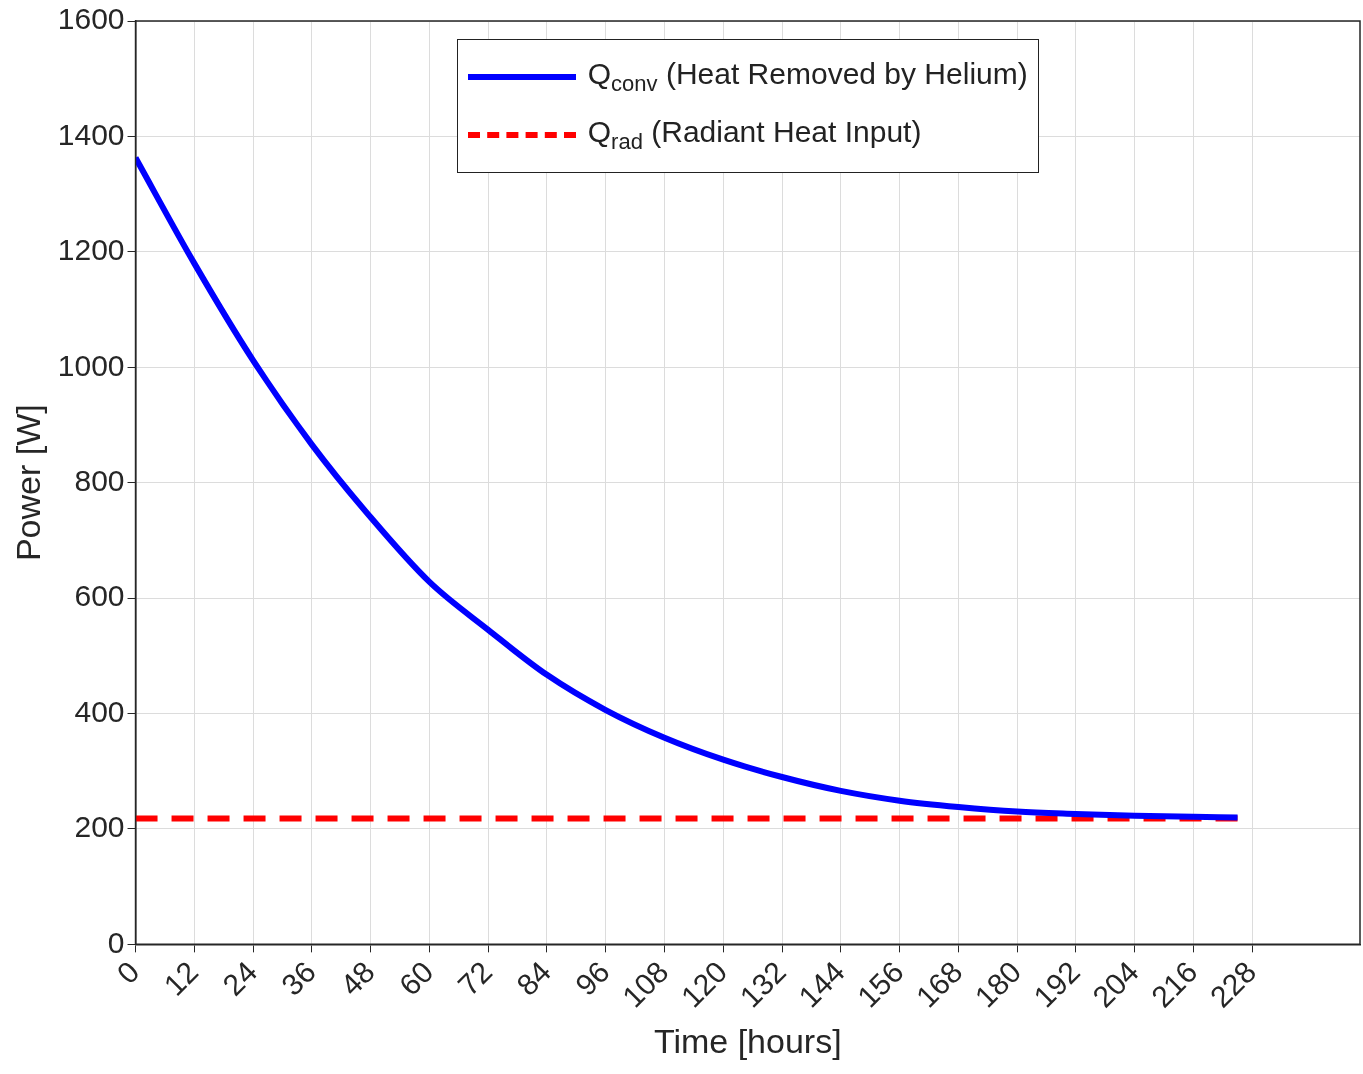 The height and width of the screenshot is (1074, 1363). Describe the element at coordinates (763, 984) in the screenshot. I see `x-tick-label: 132` at that location.